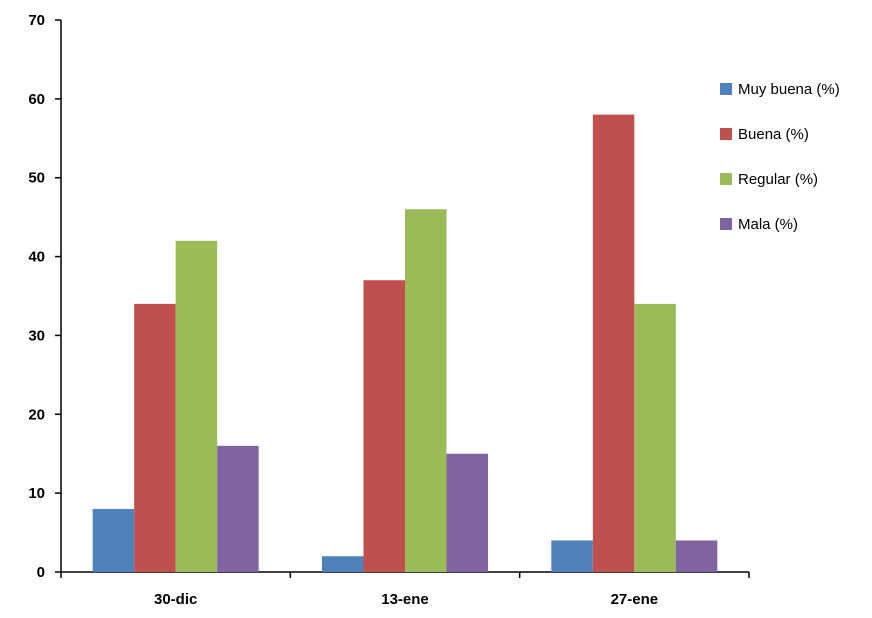 The height and width of the screenshot is (618, 872). Describe the element at coordinates (36, 178) in the screenshot. I see `y-tick-label: 50` at that location.